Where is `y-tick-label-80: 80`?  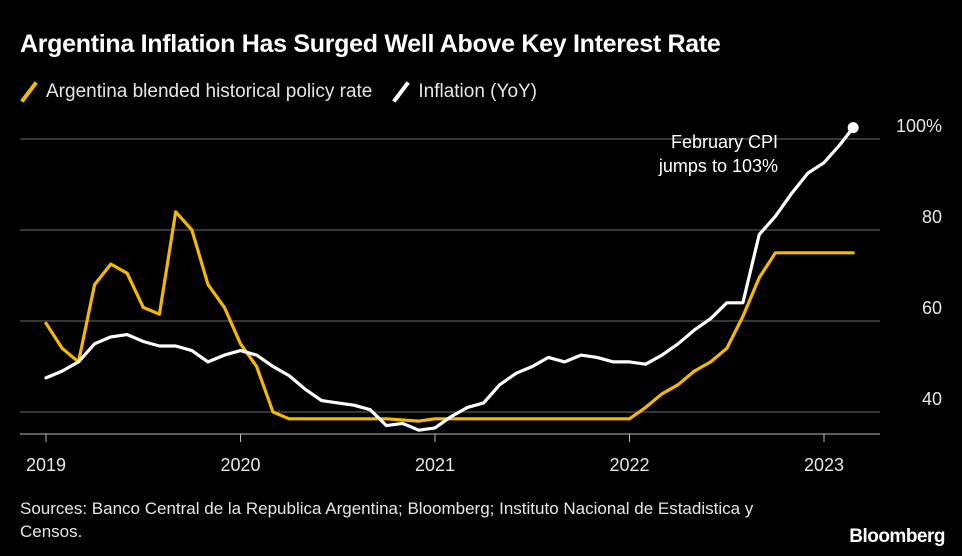 y-tick-label-80: 80 is located at coordinates (932, 217).